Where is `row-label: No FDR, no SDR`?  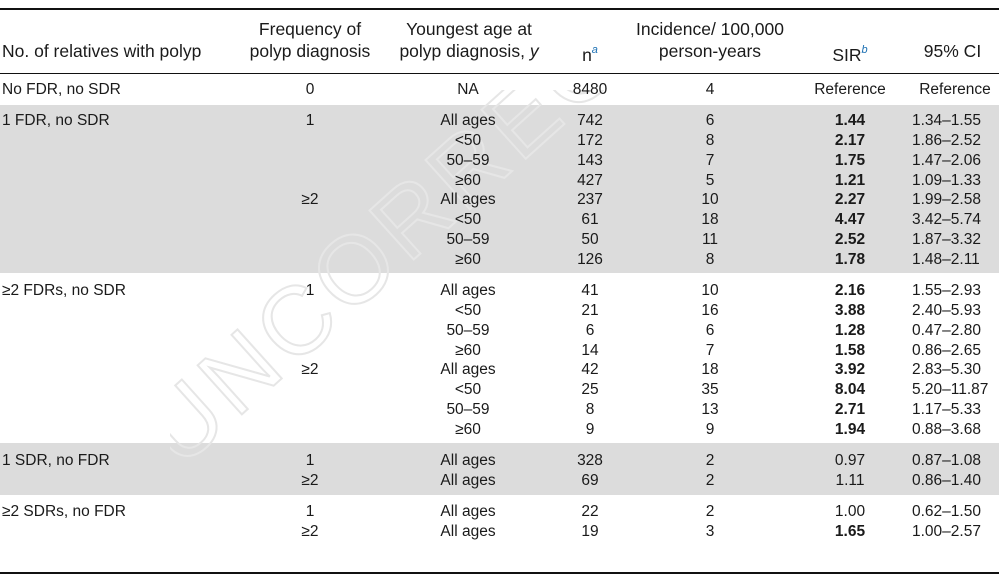 row-label: No FDR, no SDR is located at coordinates (61, 89).